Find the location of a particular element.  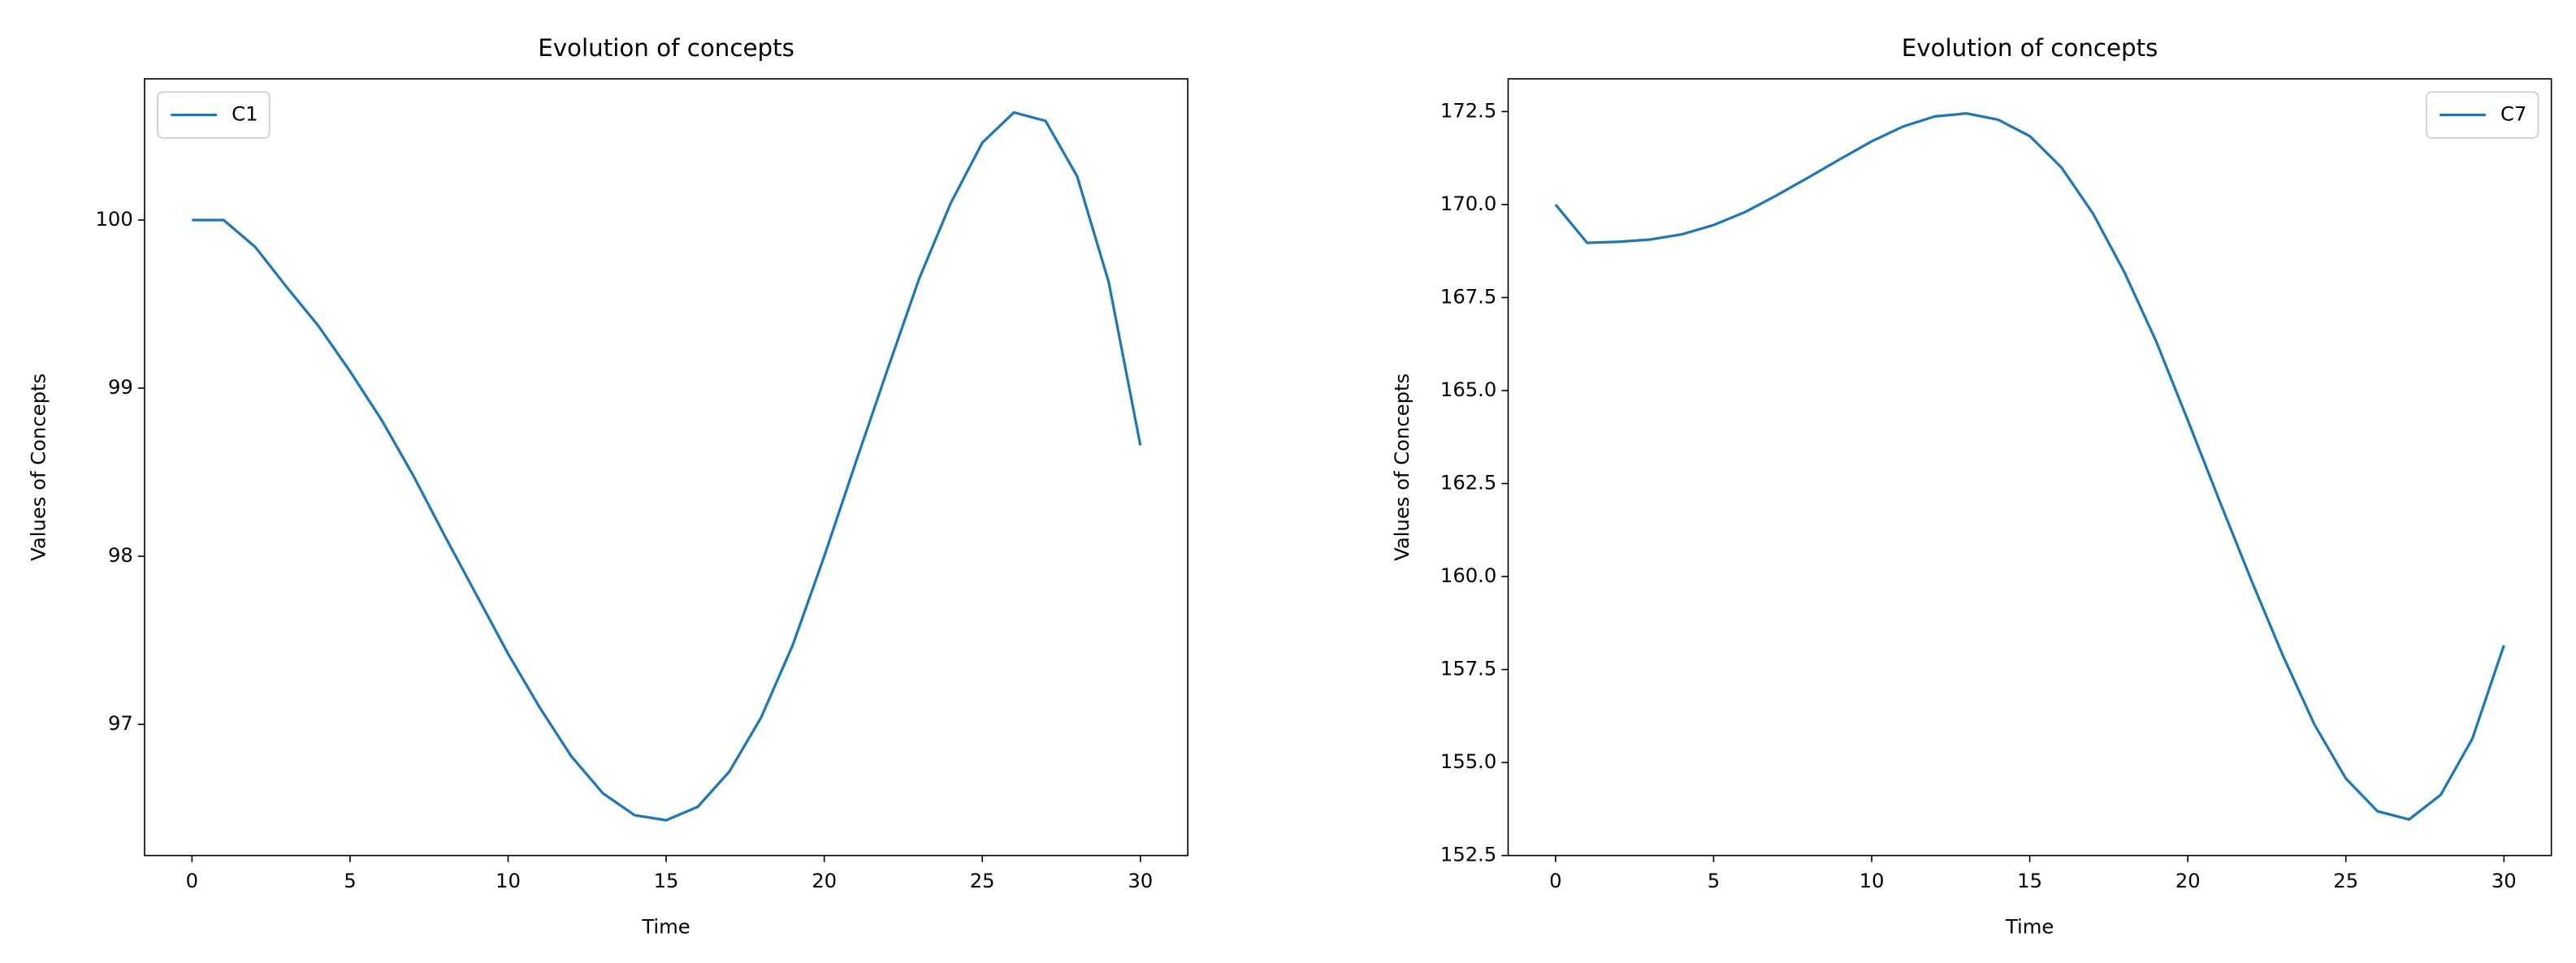

y-tick-label: 100 is located at coordinates (114, 219).